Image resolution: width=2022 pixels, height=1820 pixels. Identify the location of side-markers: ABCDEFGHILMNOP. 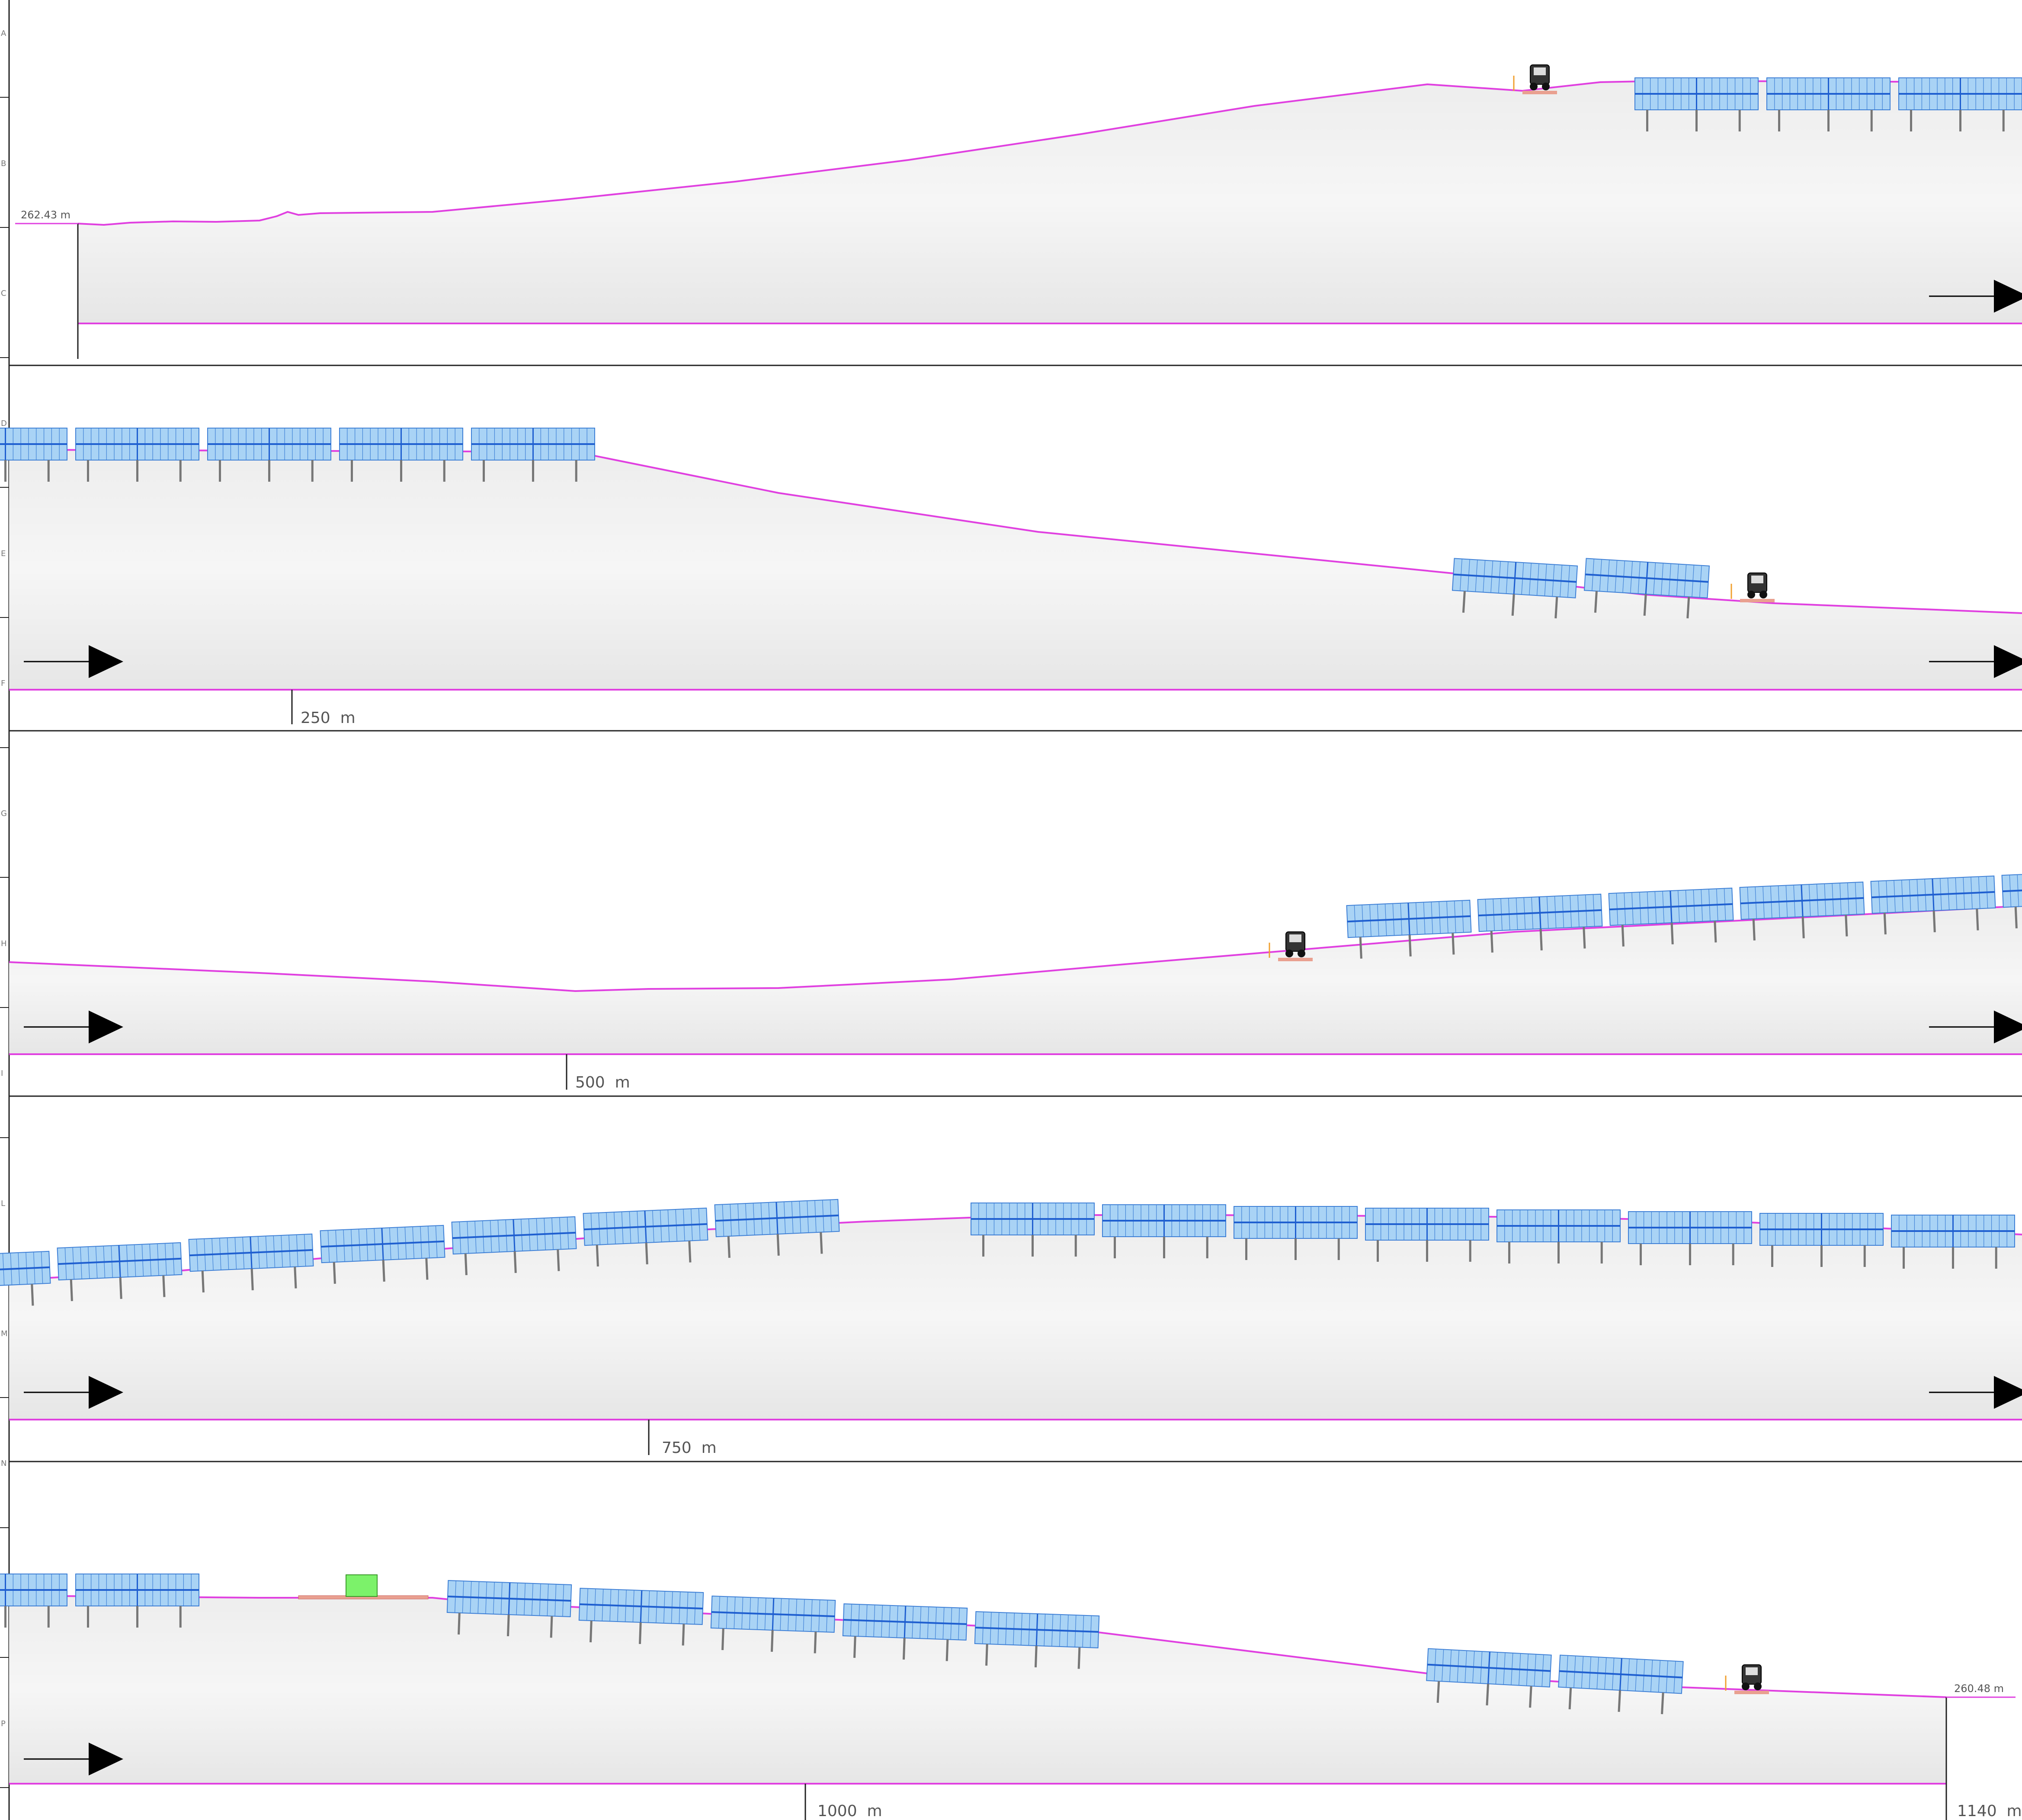
(4, 908).